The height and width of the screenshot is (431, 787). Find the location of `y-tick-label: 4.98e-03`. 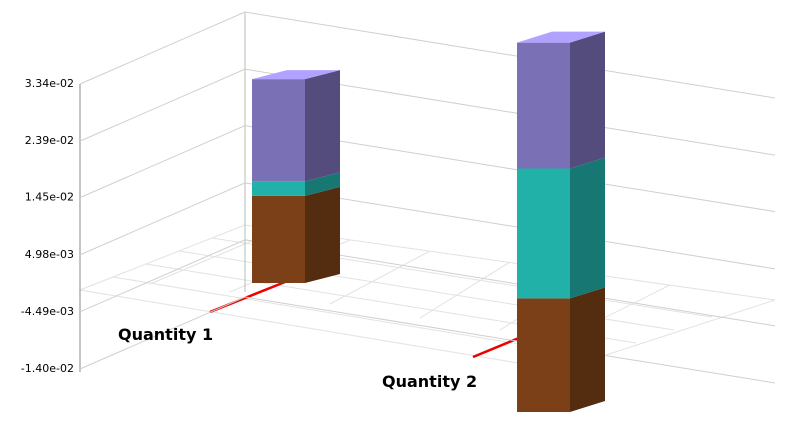

y-tick-label: 4.98e-03 is located at coordinates (49, 254).